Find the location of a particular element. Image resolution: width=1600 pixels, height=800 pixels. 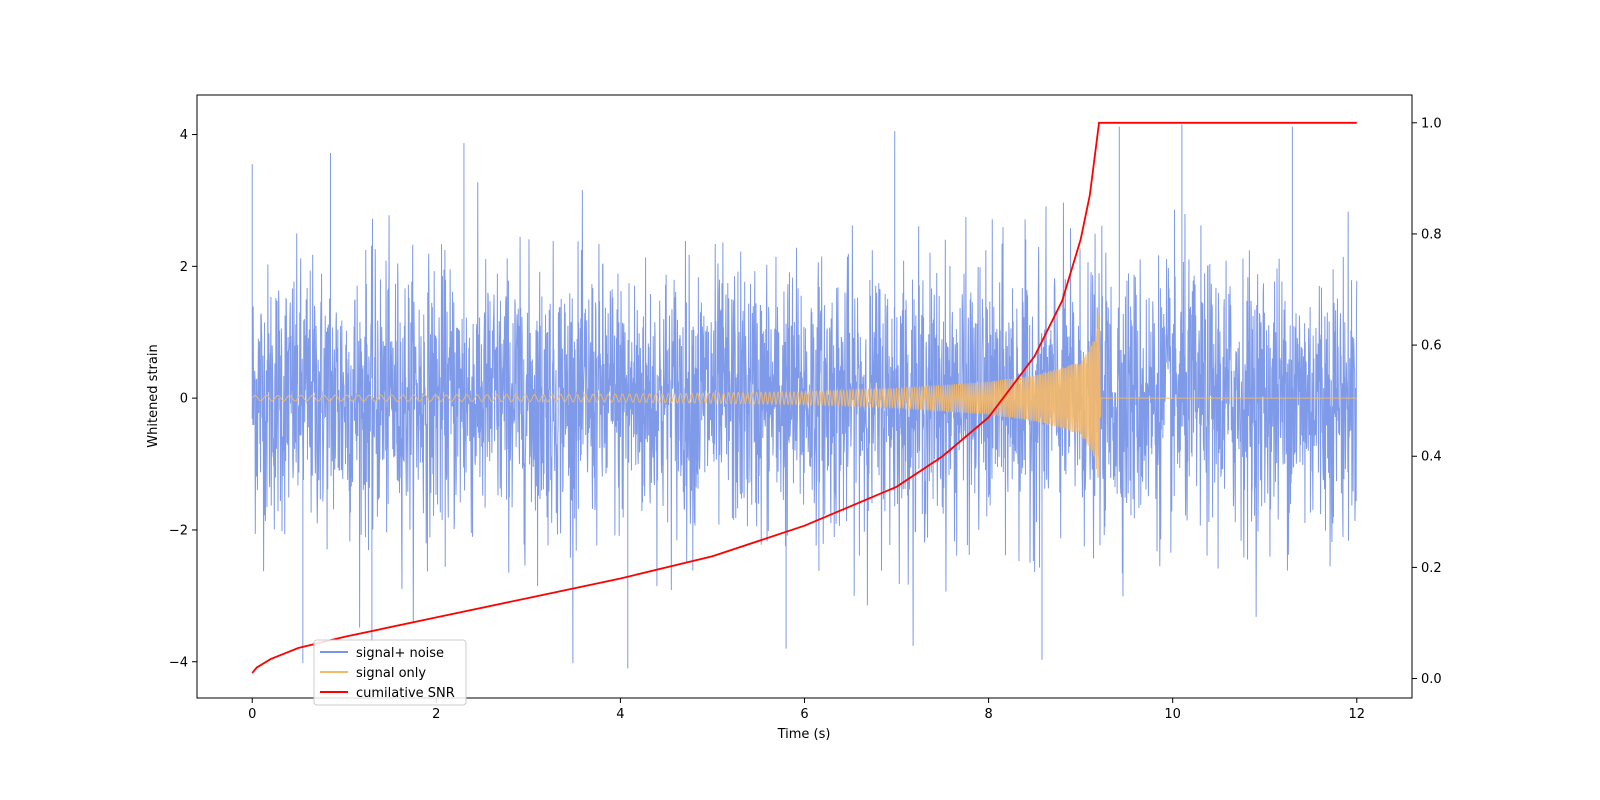

x-tick-label: 0 is located at coordinates (252, 714).